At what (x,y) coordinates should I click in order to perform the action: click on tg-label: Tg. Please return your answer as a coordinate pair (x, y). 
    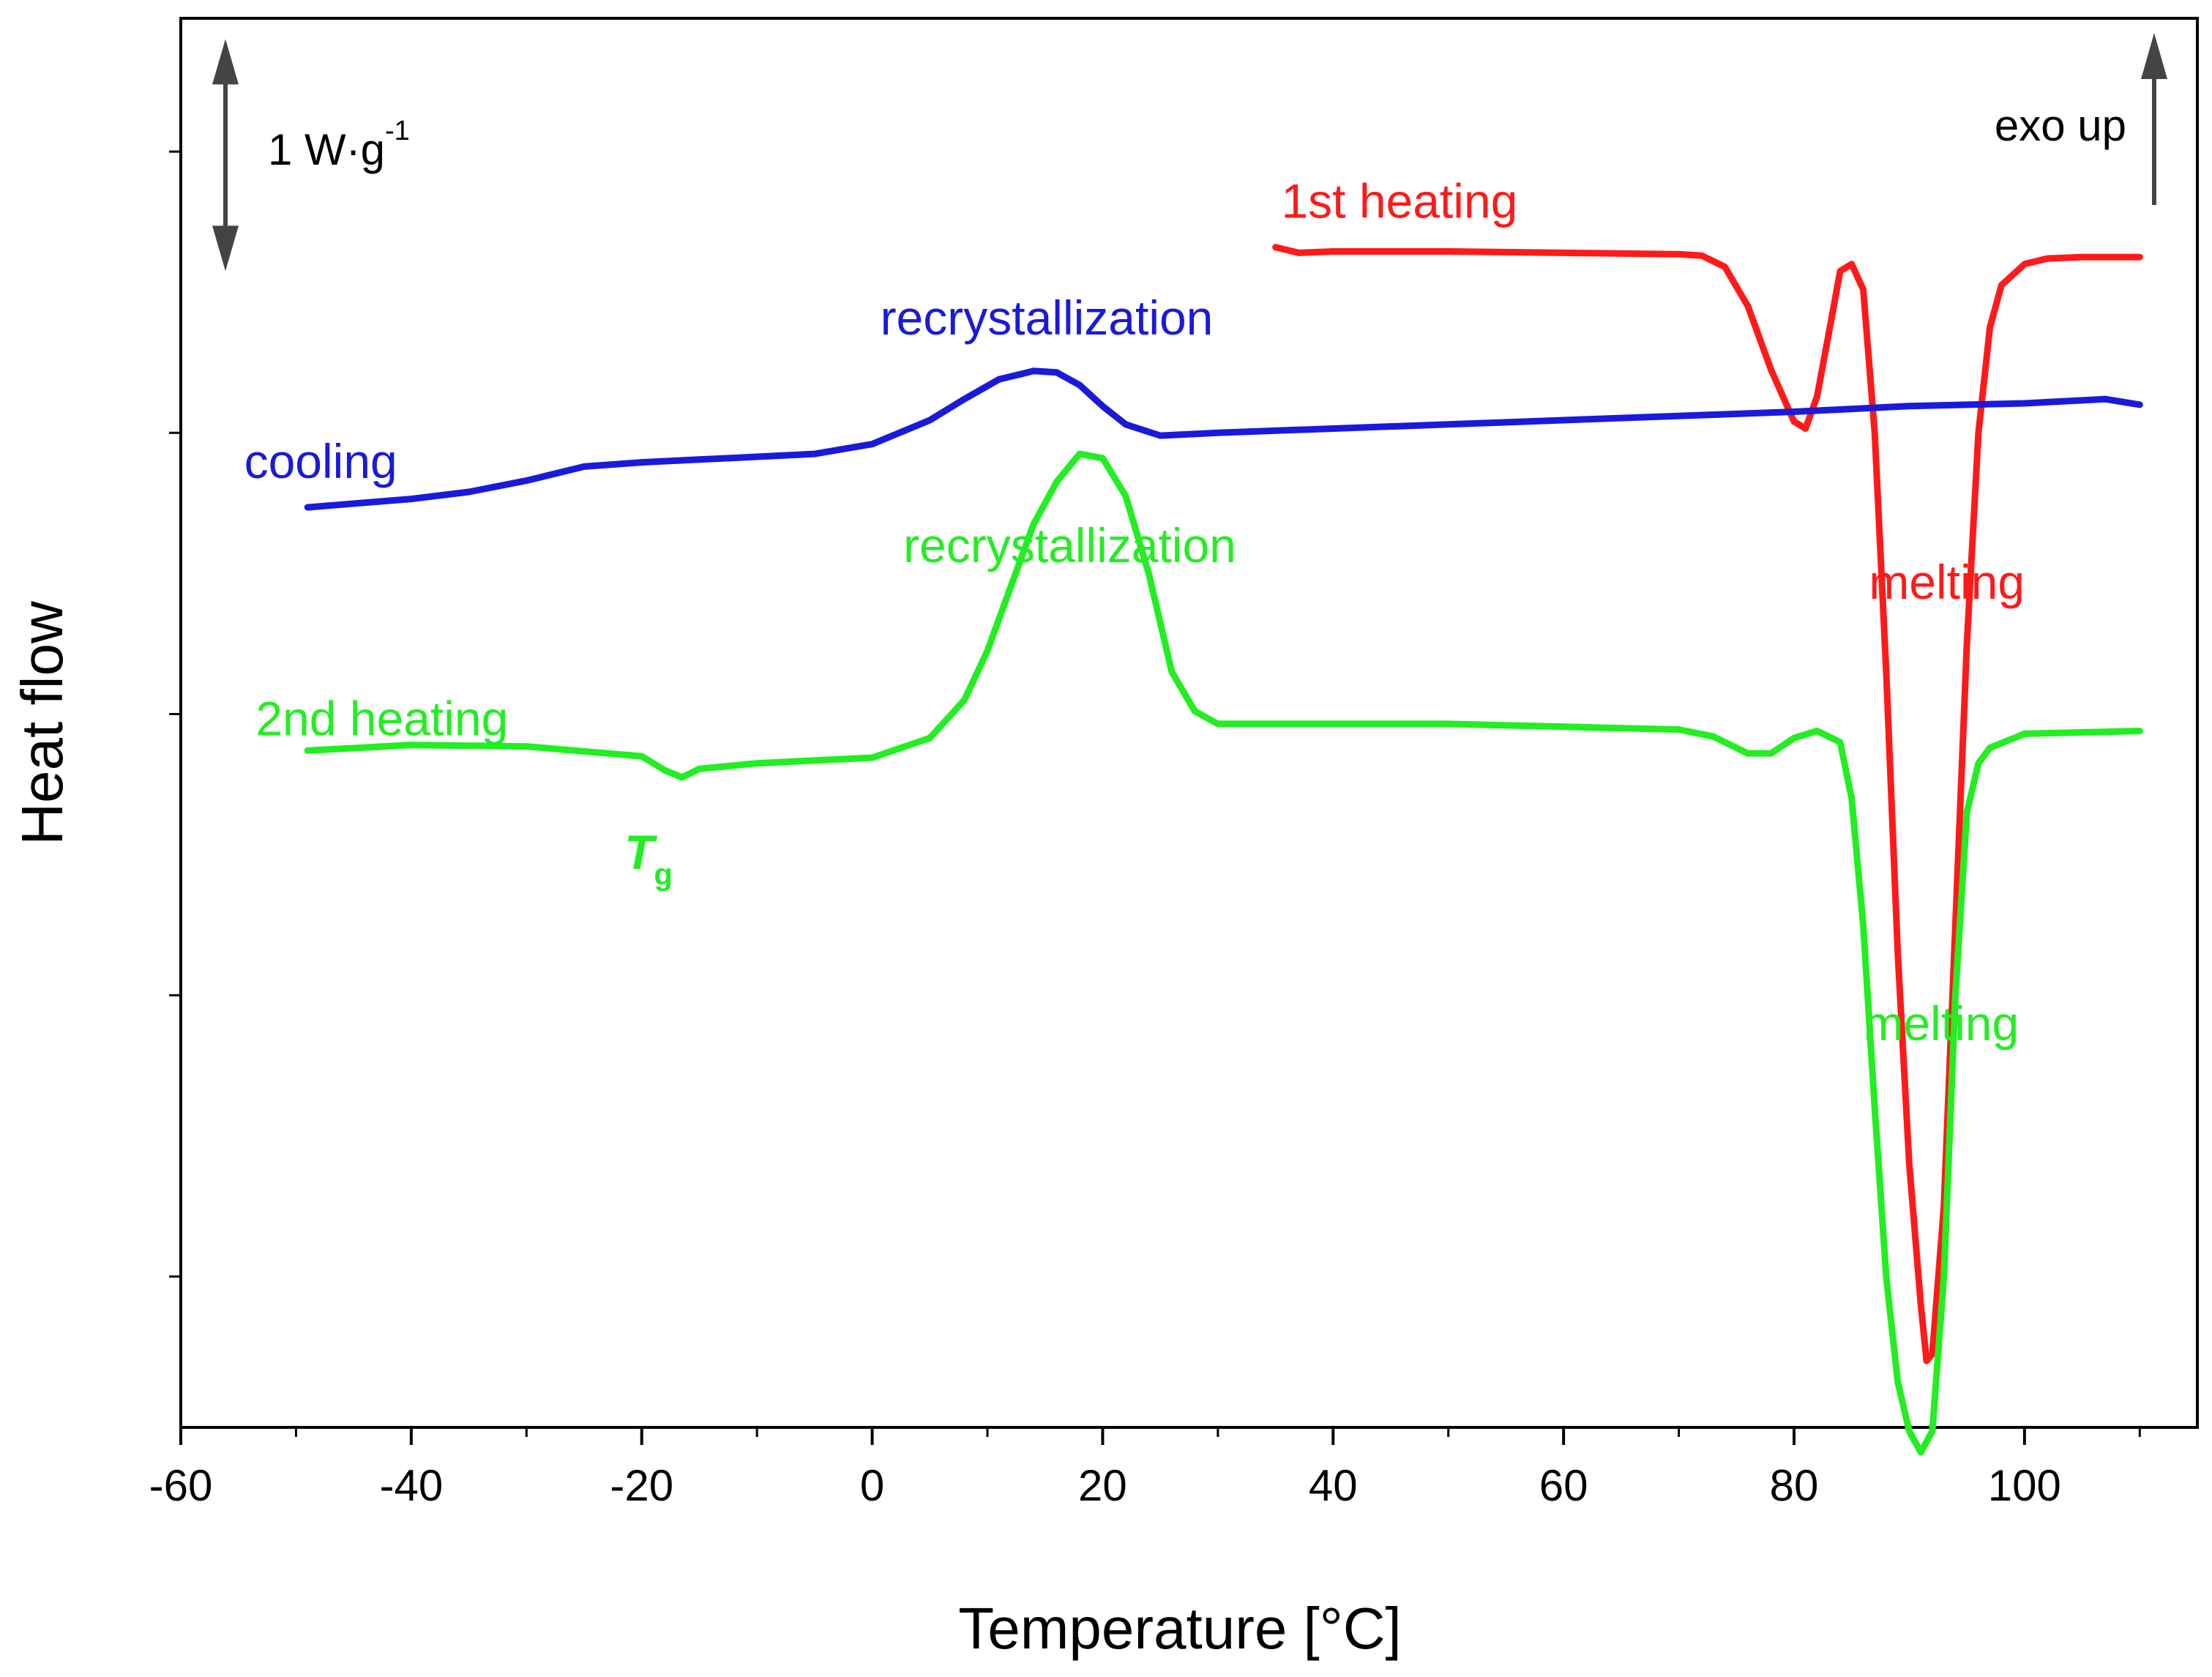
    Looking at the image, I should click on (649, 859).